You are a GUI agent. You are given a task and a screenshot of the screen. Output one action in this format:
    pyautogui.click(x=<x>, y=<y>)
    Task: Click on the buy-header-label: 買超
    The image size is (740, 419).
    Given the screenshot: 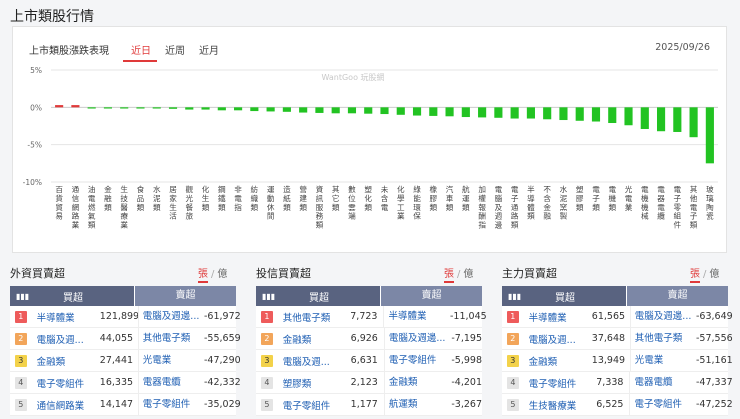 What is the action you would take?
    pyautogui.click(x=73, y=298)
    